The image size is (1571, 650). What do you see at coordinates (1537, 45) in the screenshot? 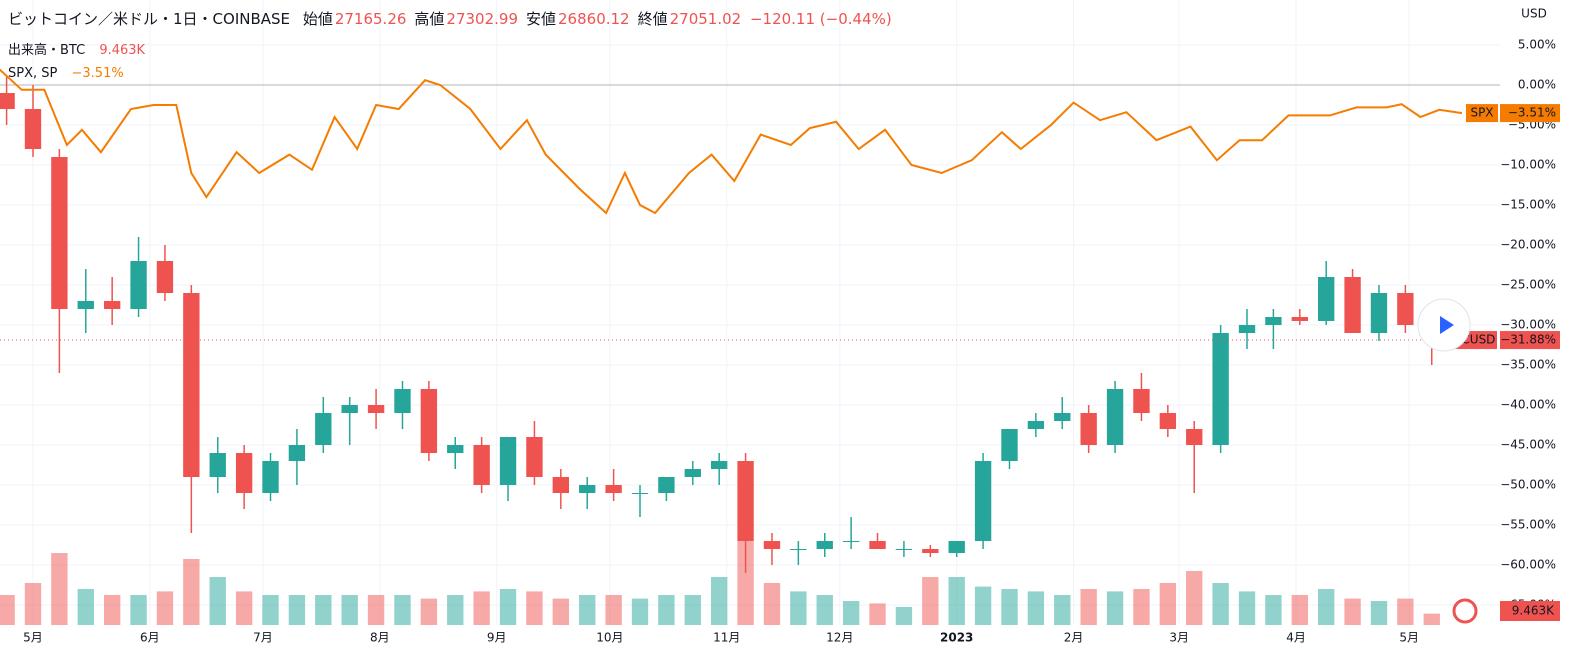
I see `y-tick-label: 5.00%` at bounding box center [1537, 45].